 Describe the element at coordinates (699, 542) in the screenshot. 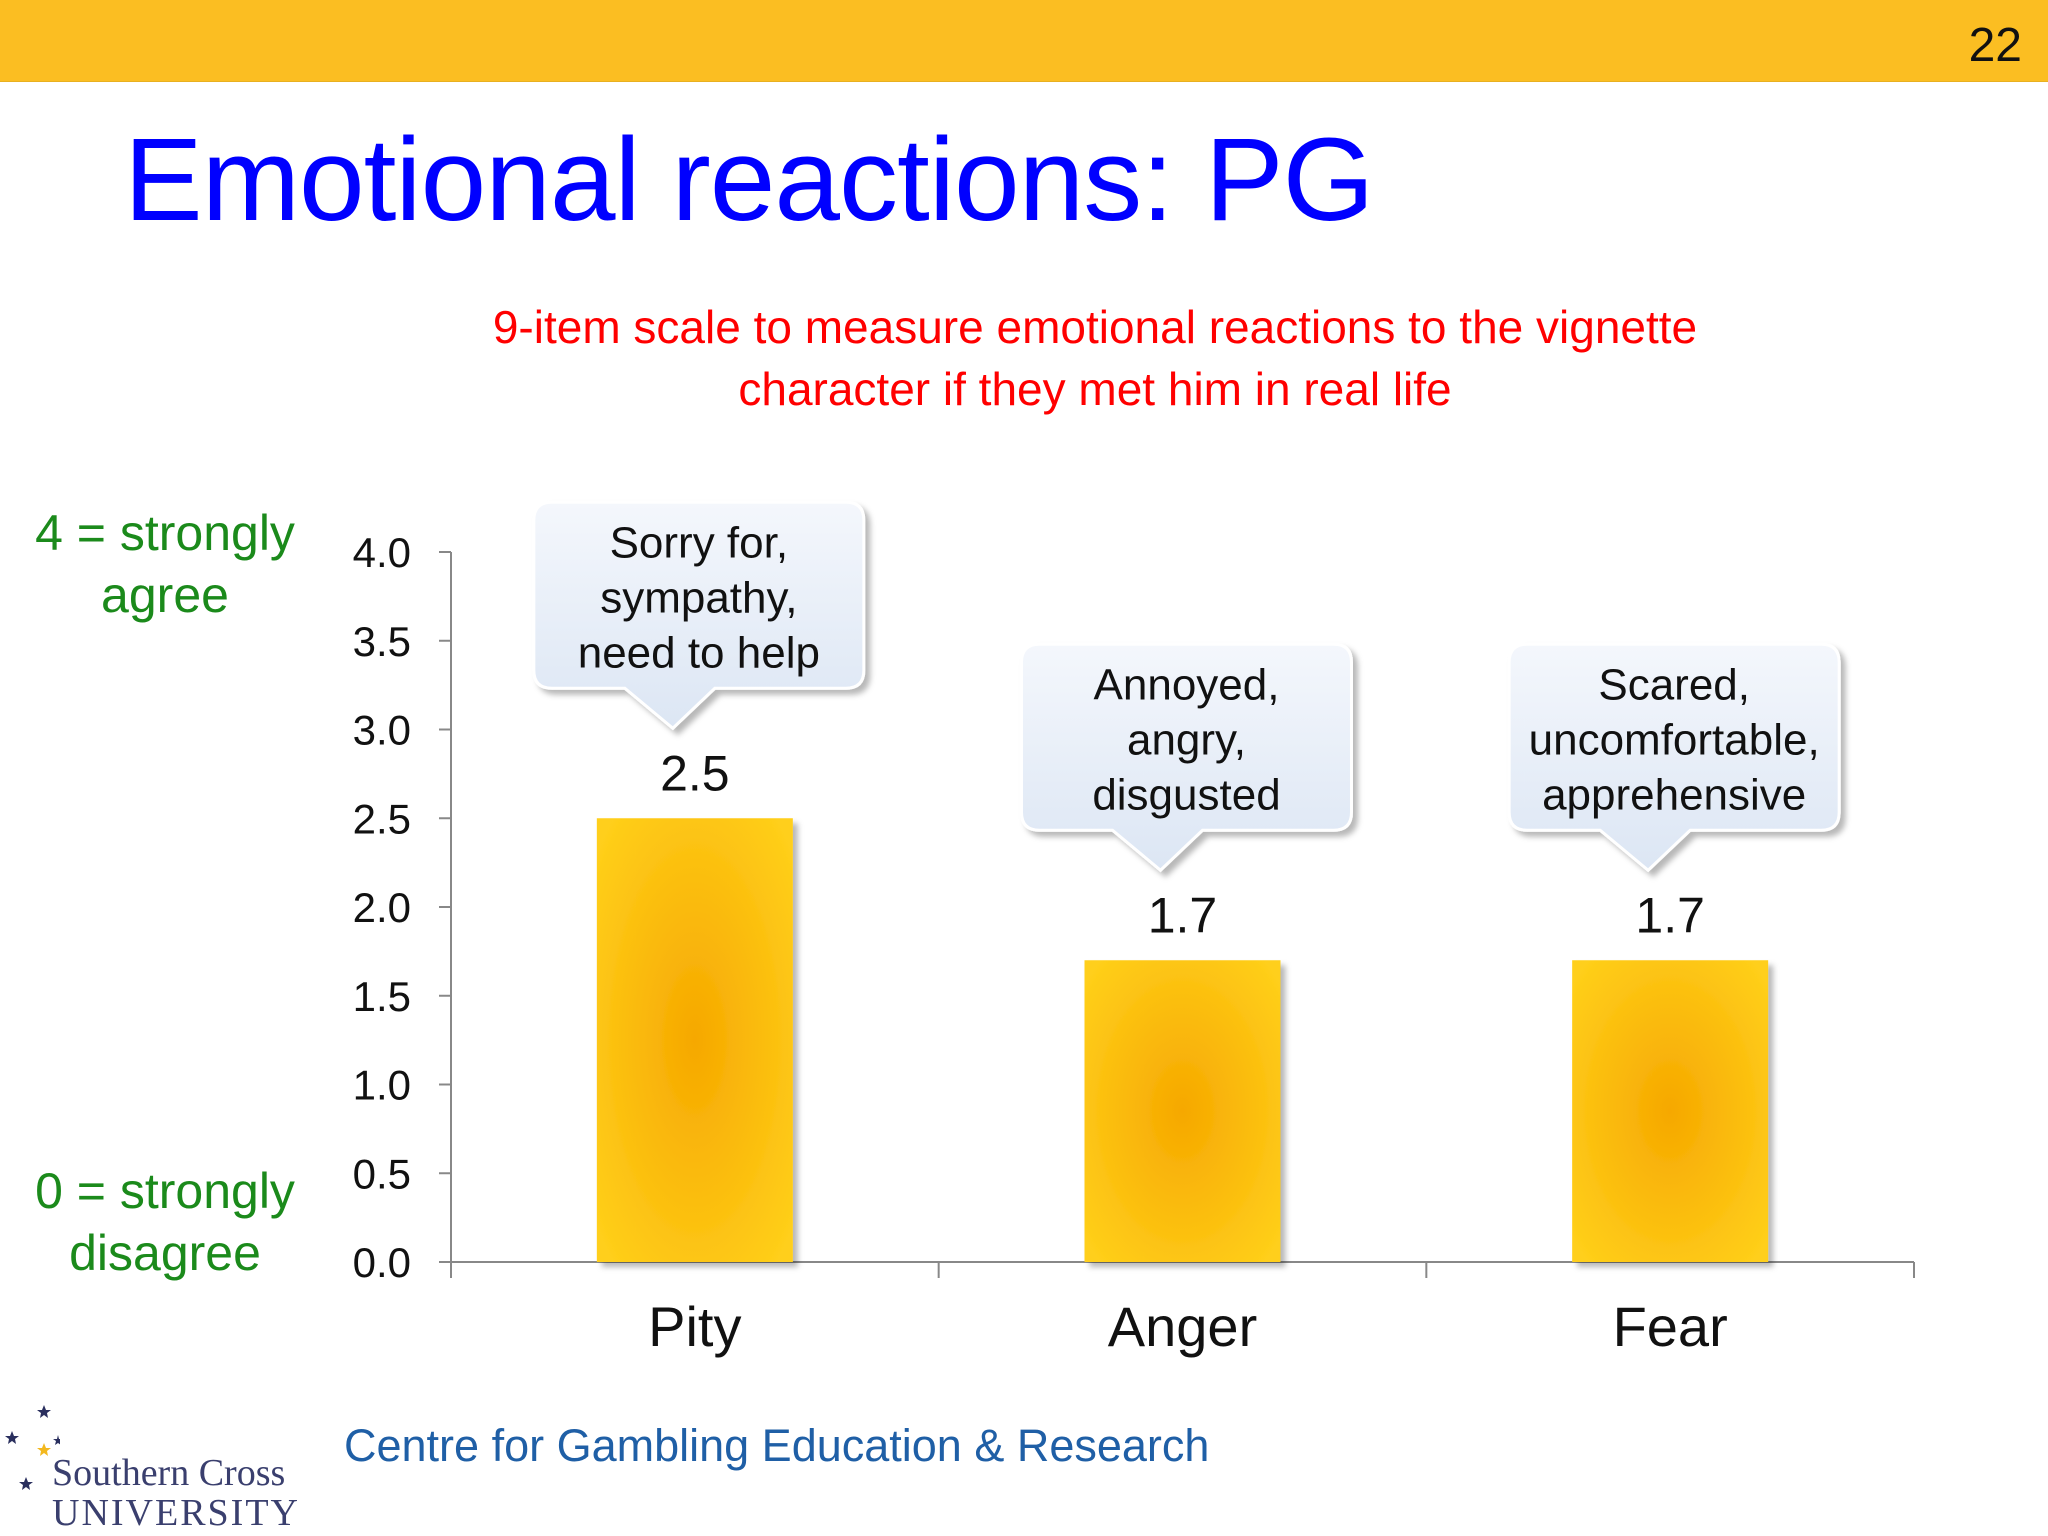

I see `callout-text-line: Sorry for,` at that location.